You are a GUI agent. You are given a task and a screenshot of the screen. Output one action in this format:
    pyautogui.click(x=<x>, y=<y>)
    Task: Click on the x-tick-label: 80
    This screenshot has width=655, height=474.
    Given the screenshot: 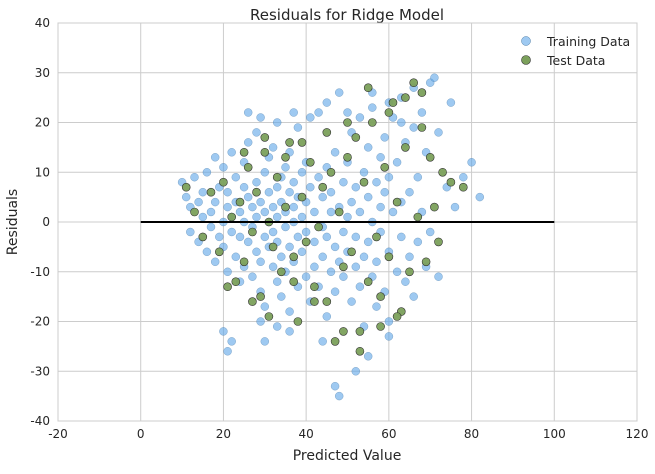 What is the action you would take?
    pyautogui.click(x=471, y=434)
    